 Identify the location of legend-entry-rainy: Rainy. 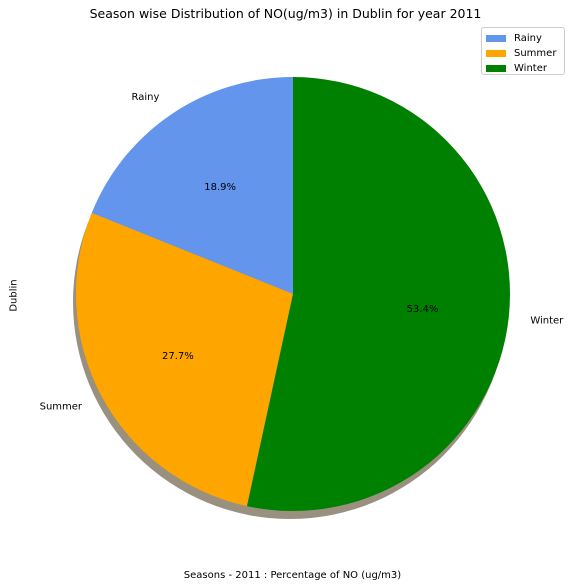
(525, 38).